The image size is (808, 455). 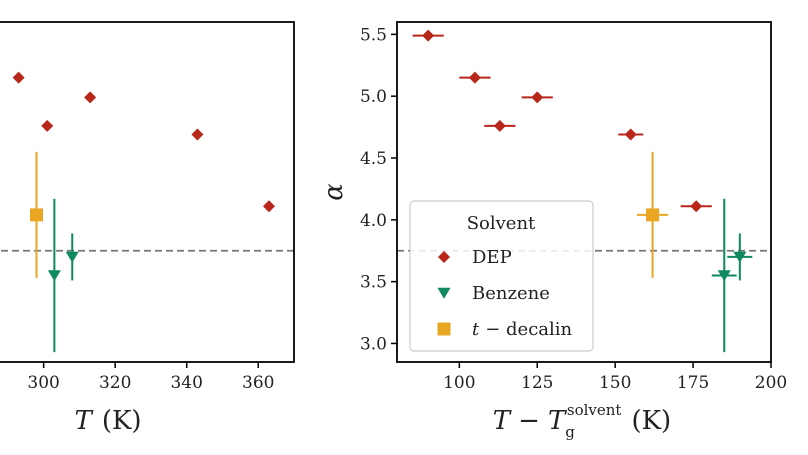 I want to click on legend: Solvent DEP Benzene t − decalin, so click(x=501, y=276).